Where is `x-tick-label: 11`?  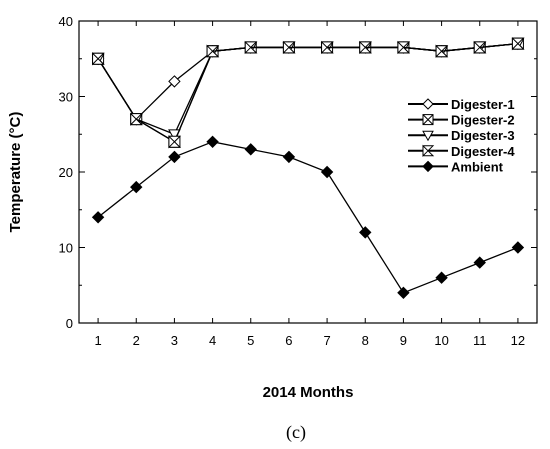
x-tick-label: 11 is located at coordinates (480, 340).